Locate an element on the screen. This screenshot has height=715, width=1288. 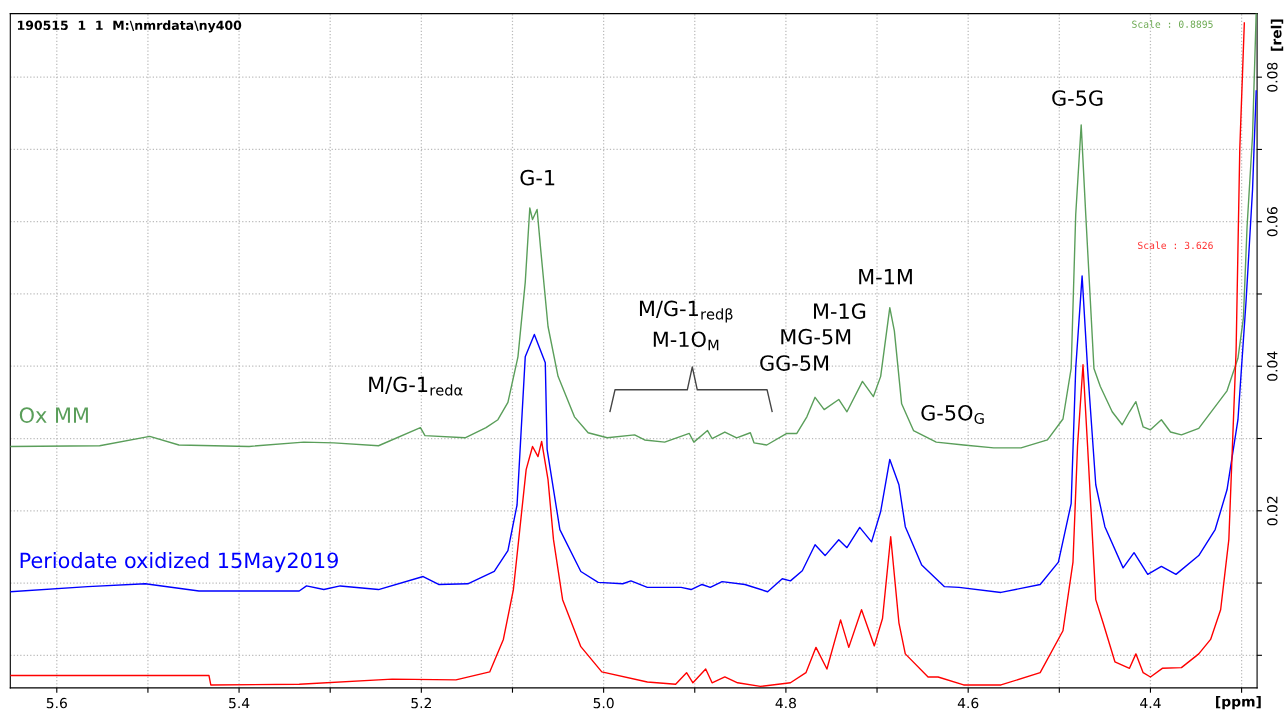
x-tick-label: 5.6 is located at coordinates (56, 703).